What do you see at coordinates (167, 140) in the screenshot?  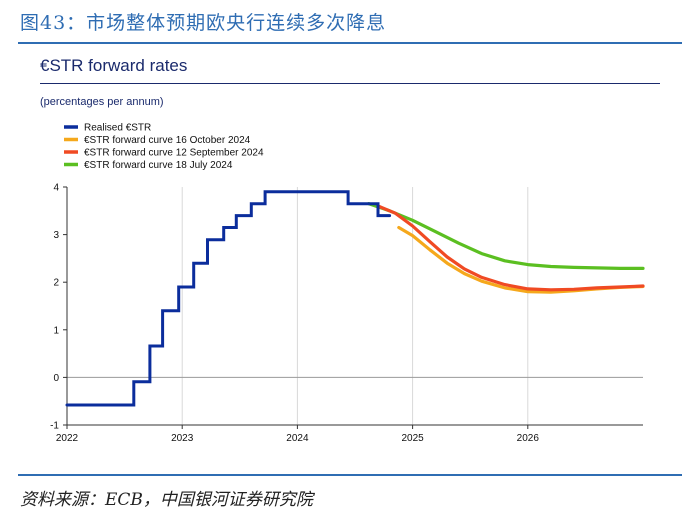 I see `legend-label-1: €STR forward curve 16 October 2024` at bounding box center [167, 140].